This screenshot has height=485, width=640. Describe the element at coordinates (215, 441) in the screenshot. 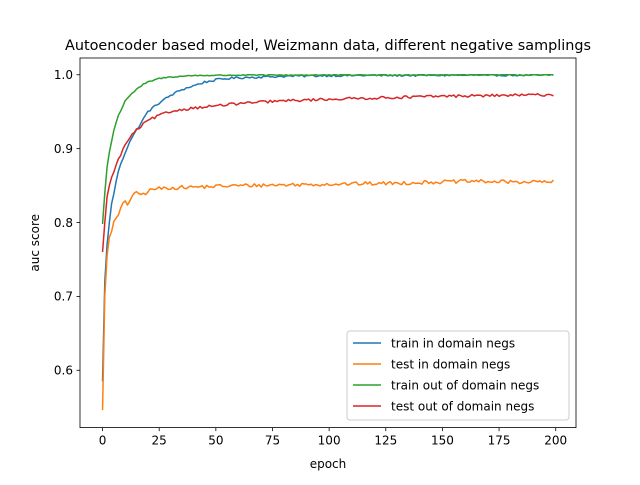

I see `x-tick-label: 50` at that location.